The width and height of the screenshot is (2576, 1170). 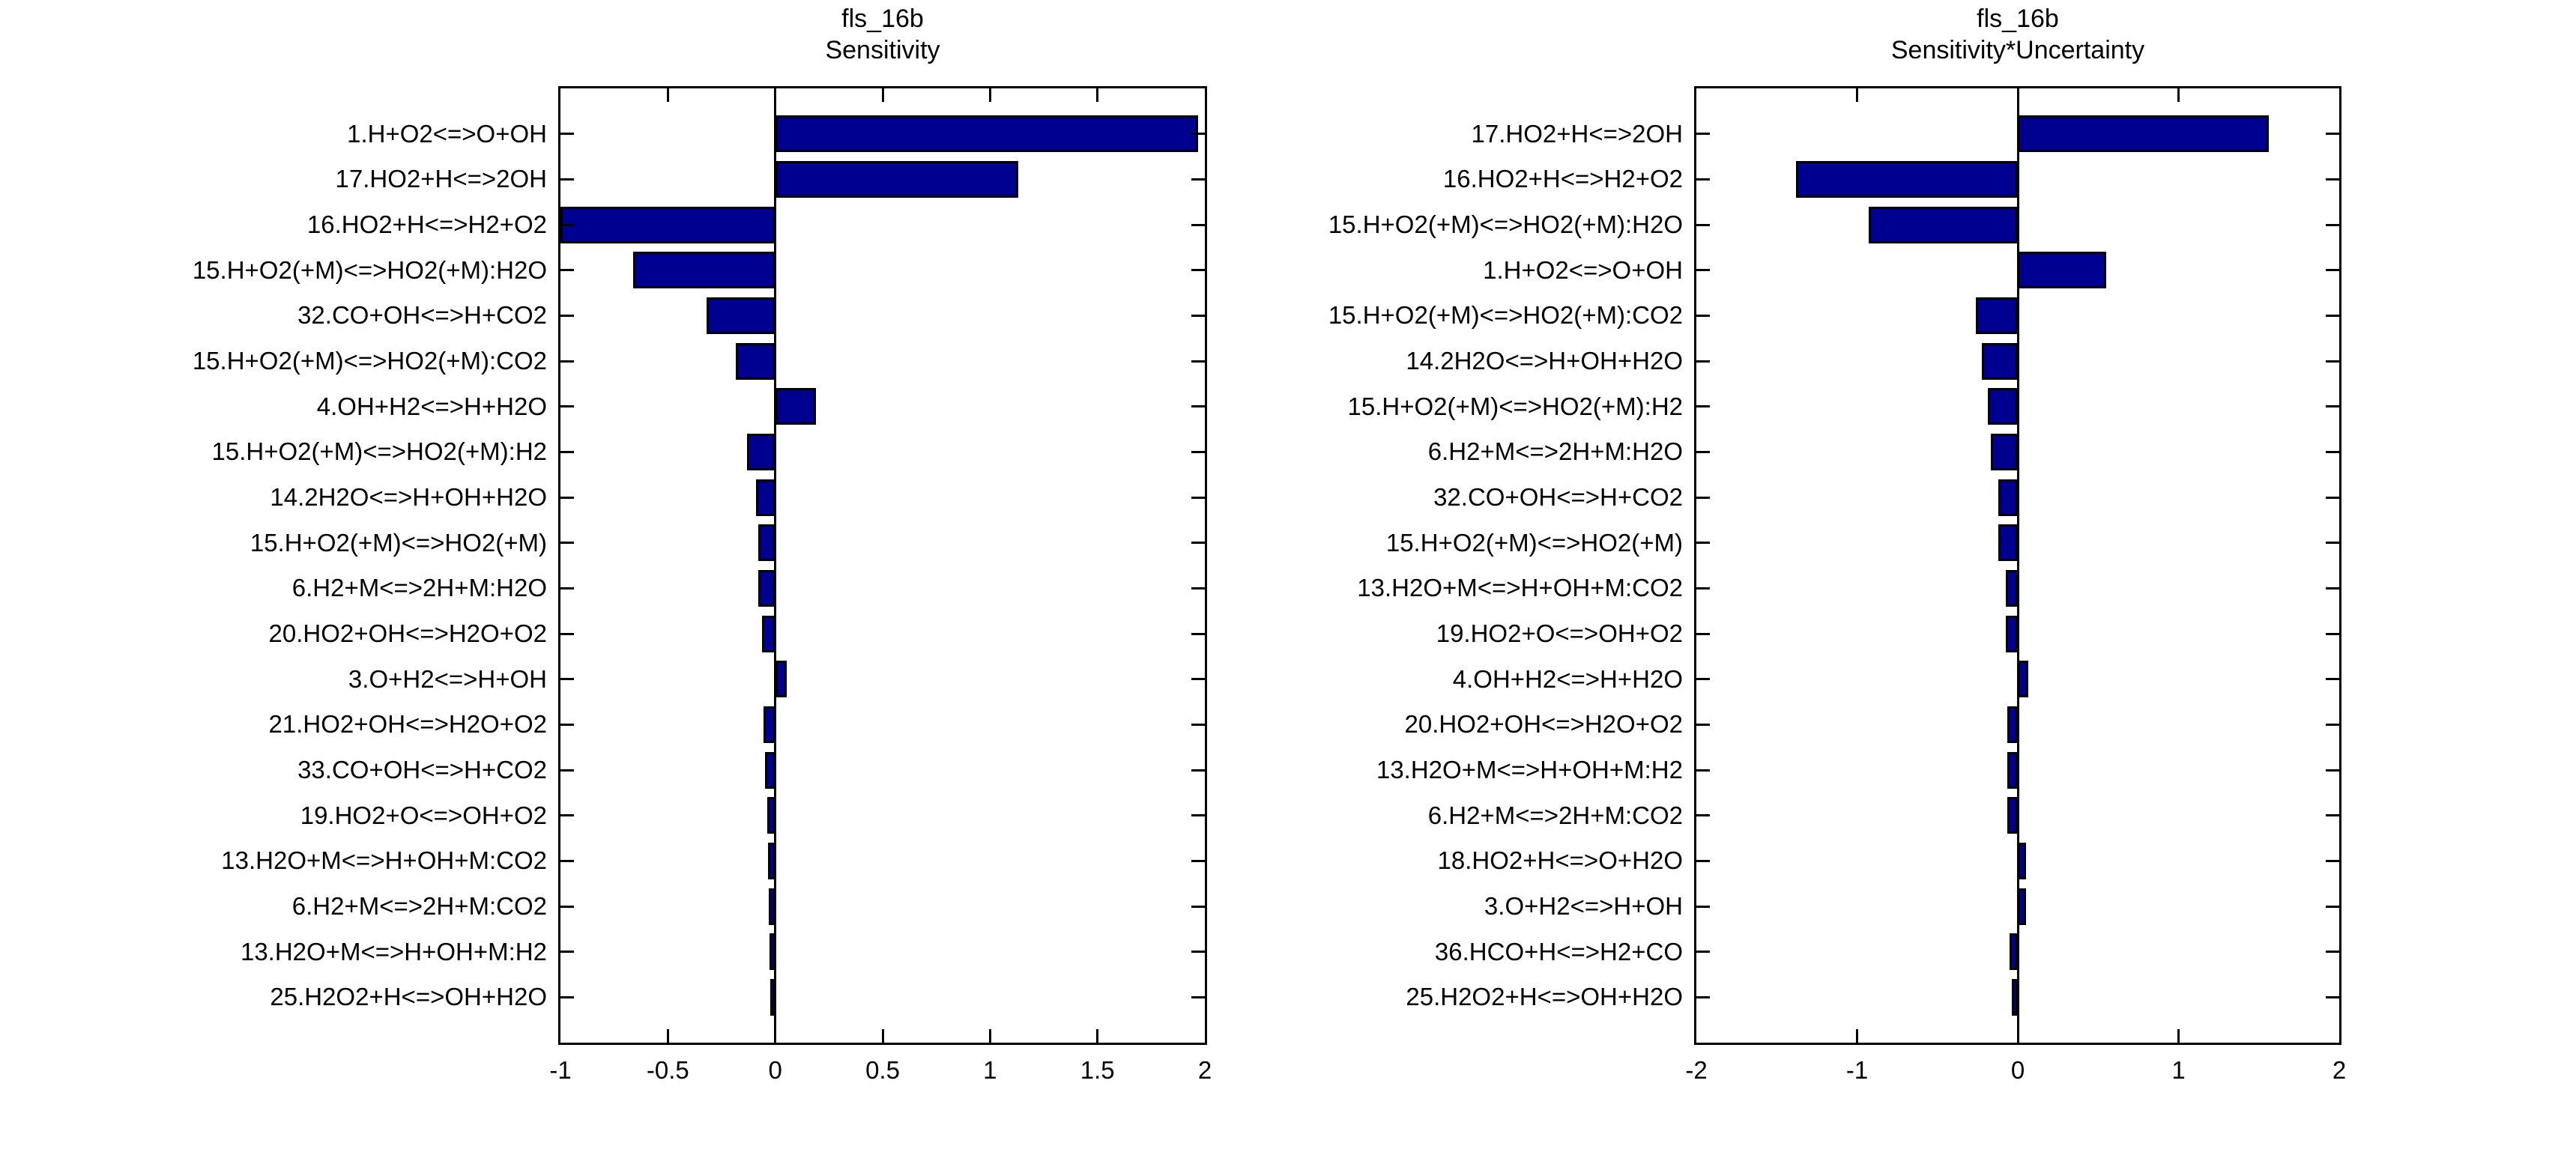 What do you see at coordinates (1543, 724) in the screenshot?
I see `y-axis-label: 20.HO2+OH<=>H2O+O2` at bounding box center [1543, 724].